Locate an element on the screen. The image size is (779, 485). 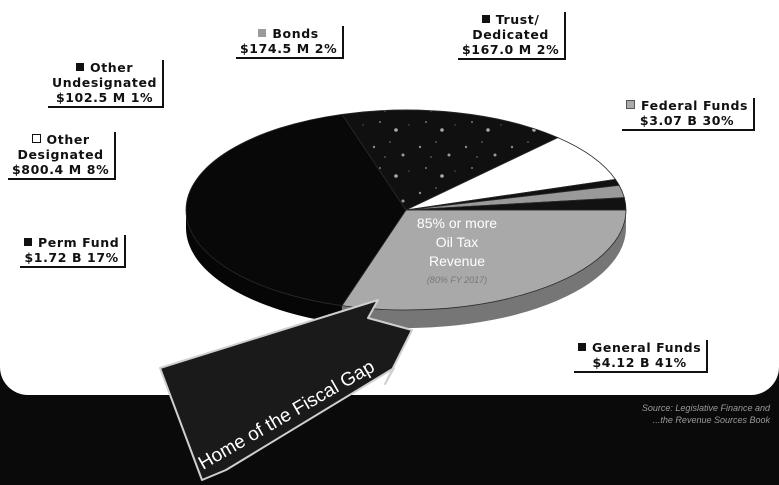
pie-slice-general is located at coordinates (296, 210).